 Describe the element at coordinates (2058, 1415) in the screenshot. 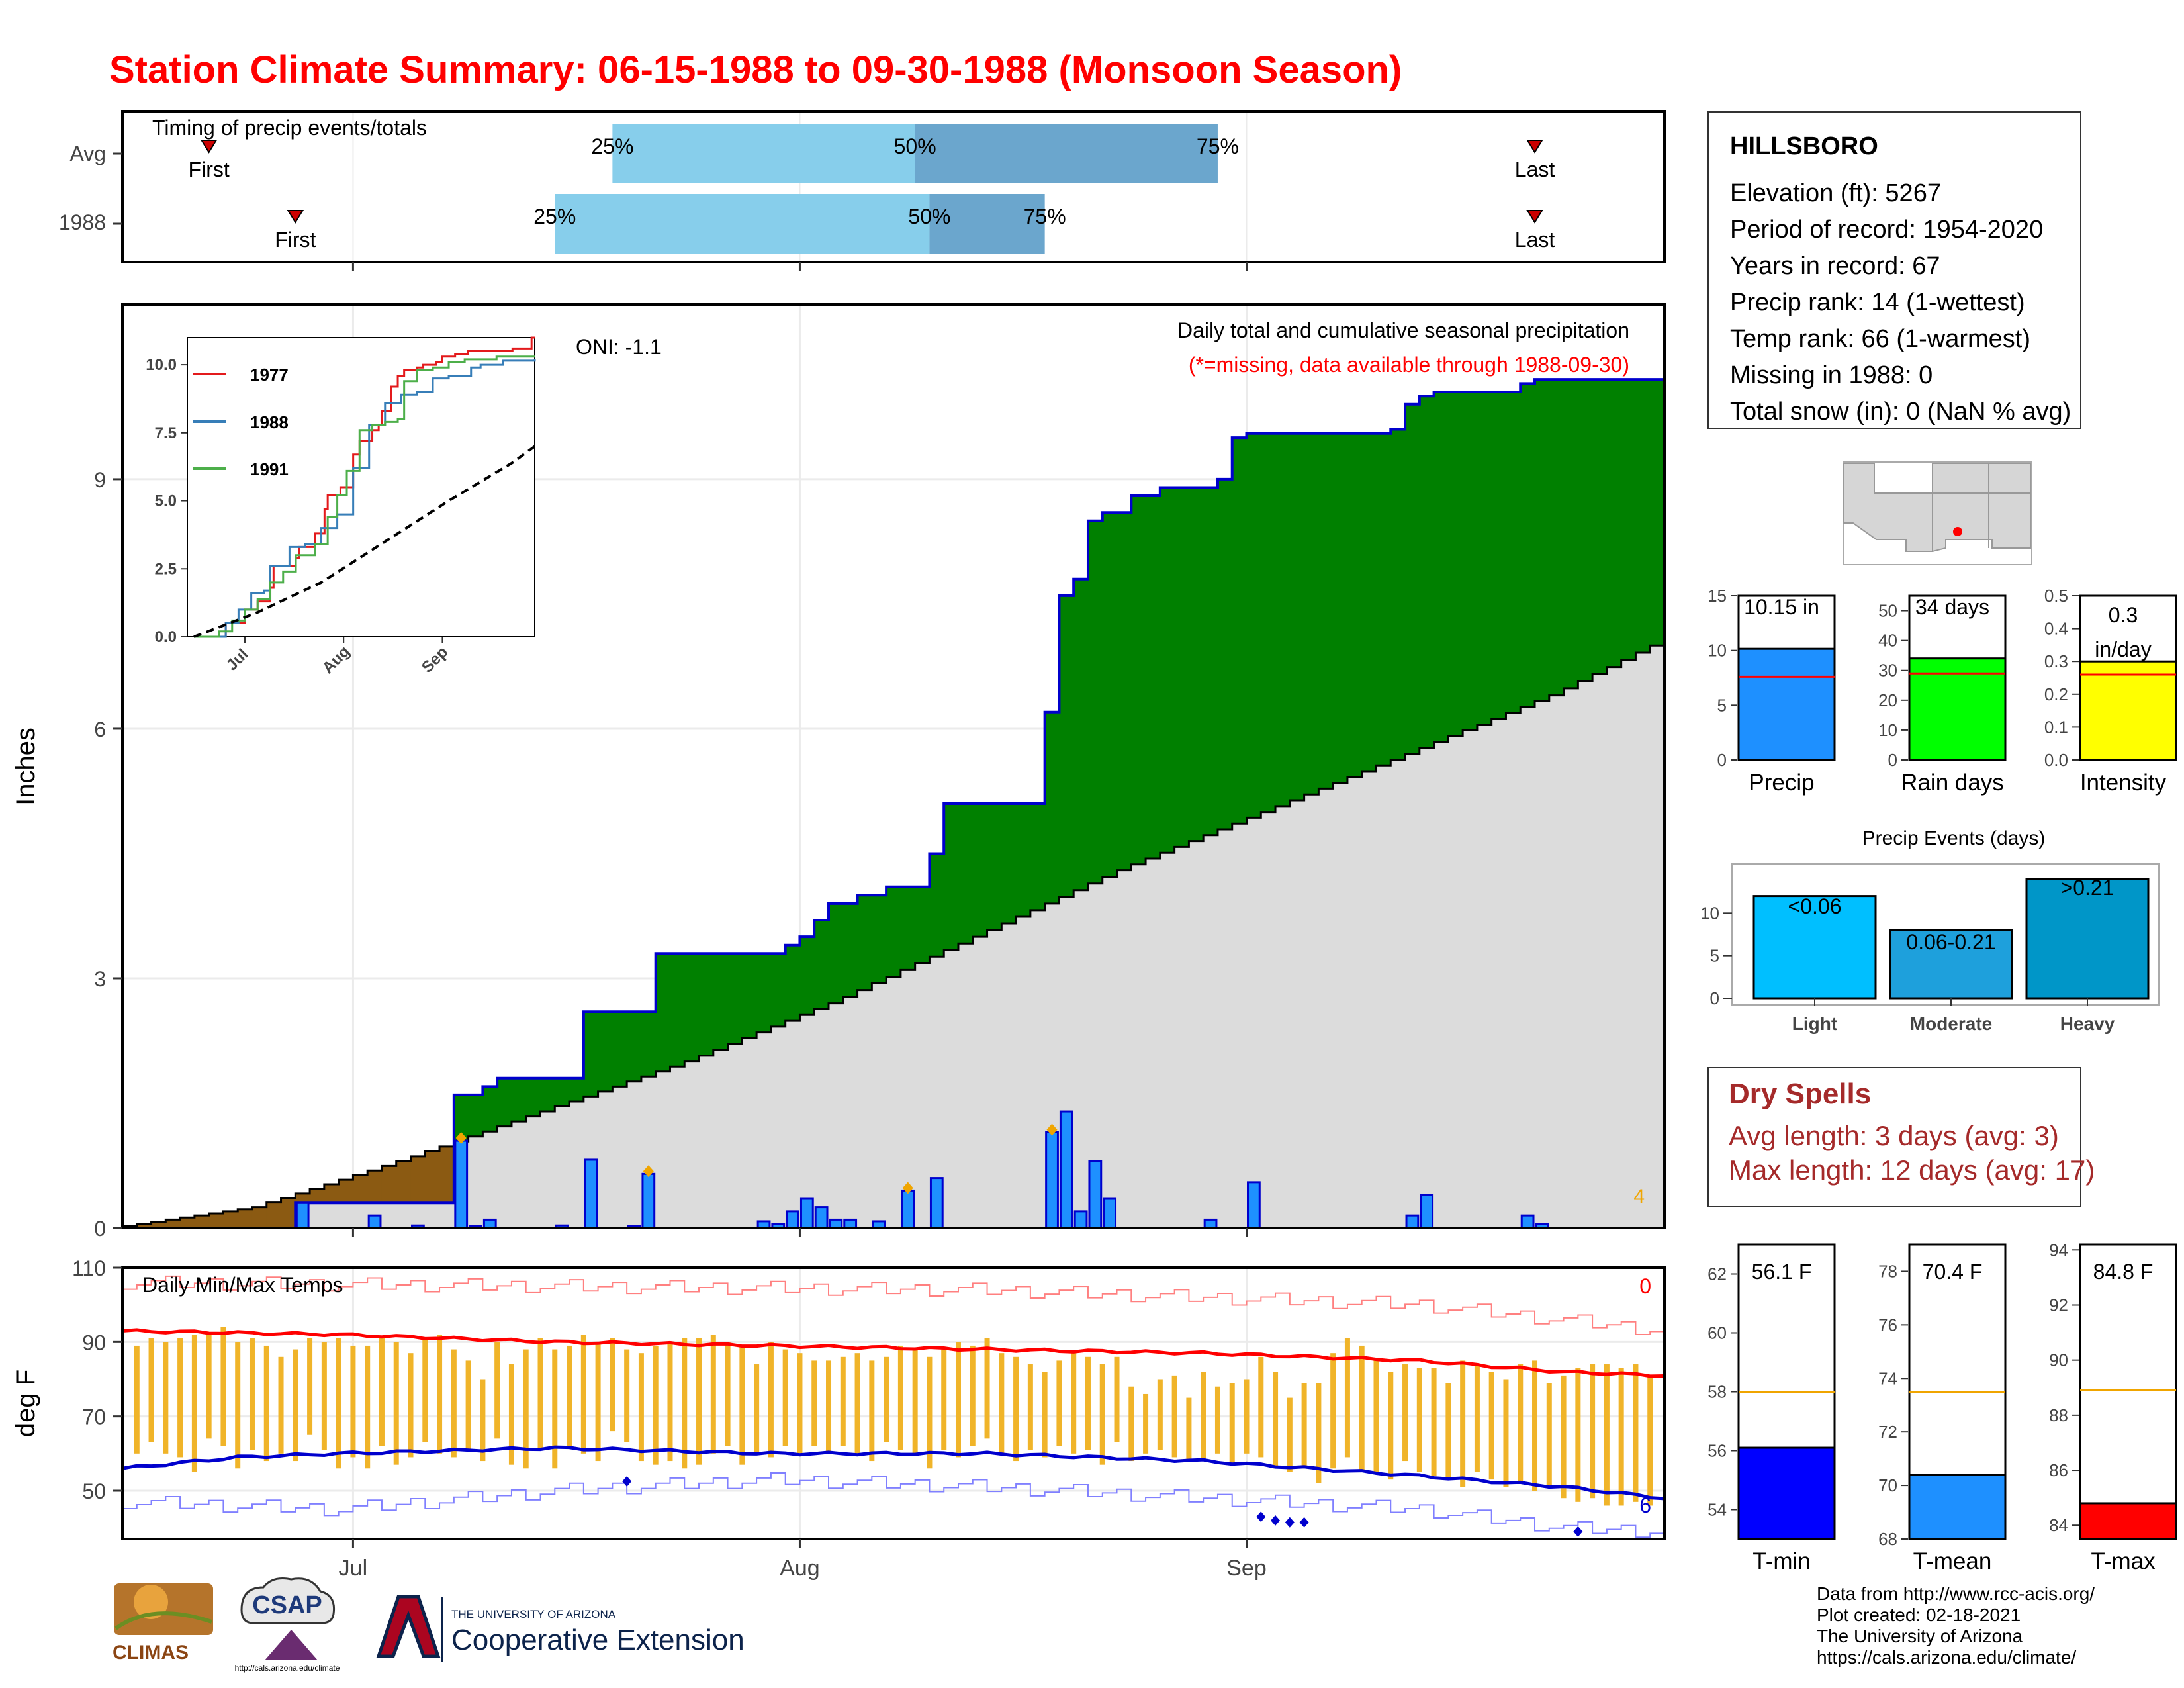

I see `temp-bar-tick-label: 88` at that location.